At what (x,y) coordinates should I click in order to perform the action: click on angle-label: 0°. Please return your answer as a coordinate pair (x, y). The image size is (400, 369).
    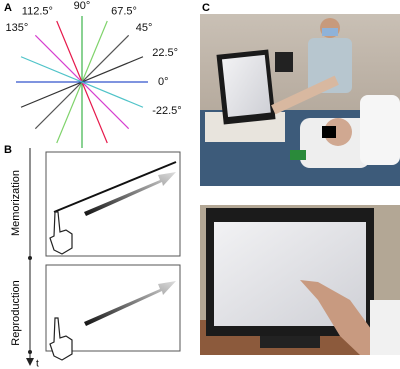
    Looking at the image, I should click on (163, 82).